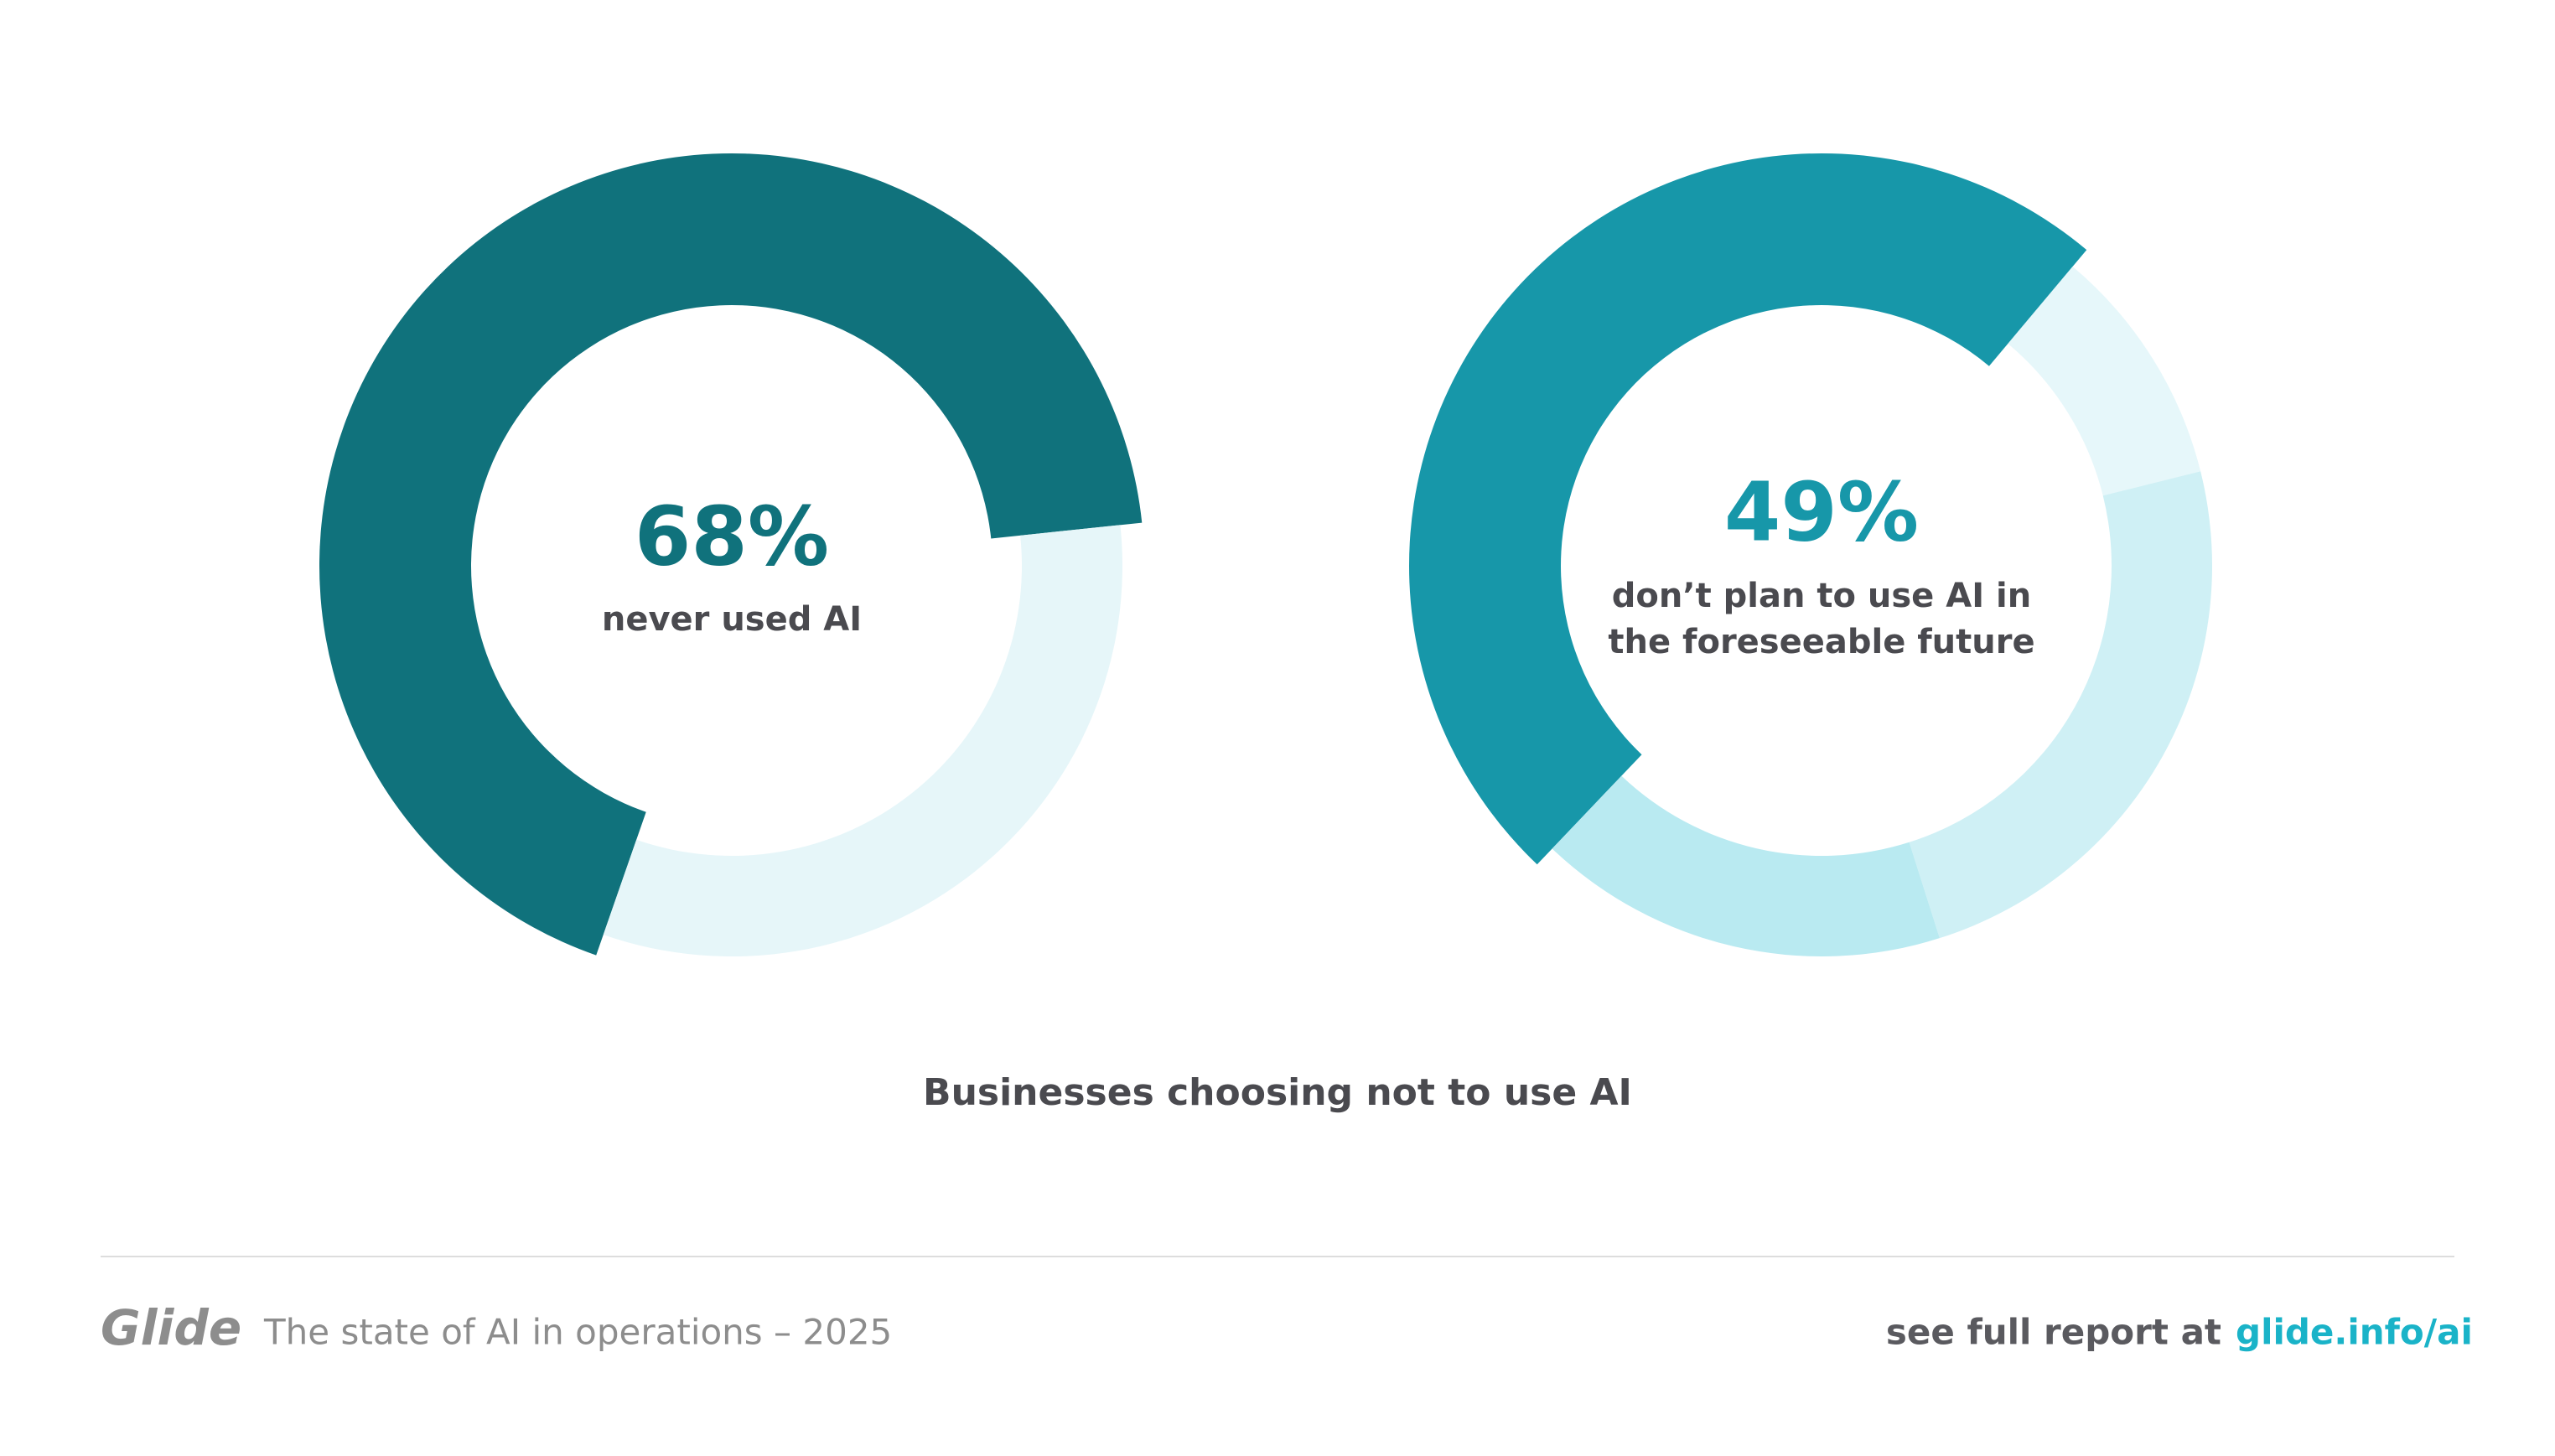 This screenshot has height=1456, width=2555. What do you see at coordinates (1277, 1092) in the screenshot?
I see `chart-title: Businesses choosing not to use AI` at bounding box center [1277, 1092].